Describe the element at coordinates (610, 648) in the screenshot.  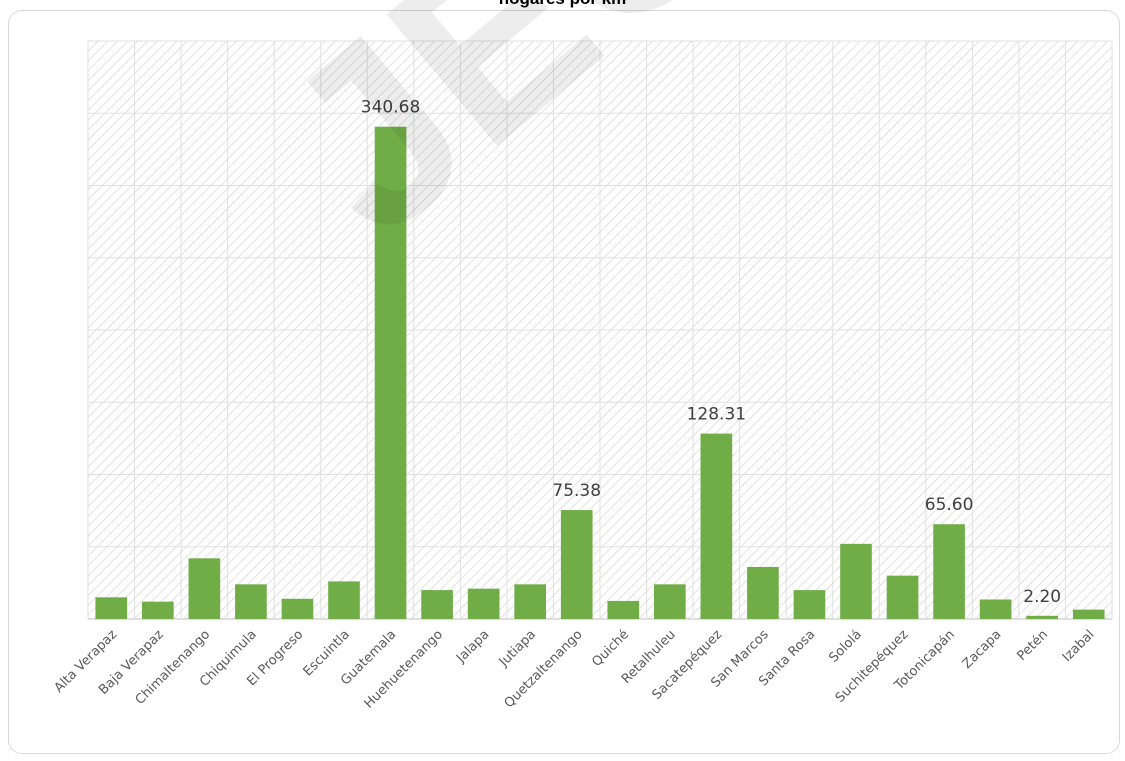
I see `x-tick-label: Quiché` at that location.